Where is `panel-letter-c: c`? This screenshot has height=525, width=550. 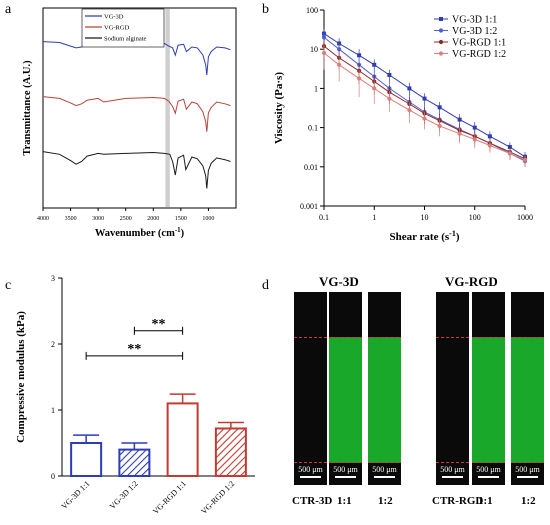 panel-letter-c: c is located at coordinates (8, 285).